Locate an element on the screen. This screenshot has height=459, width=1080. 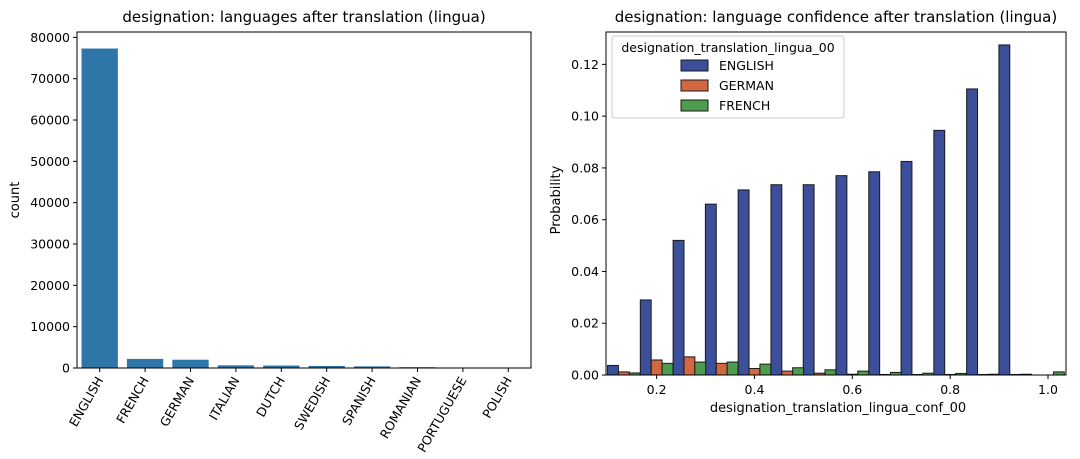
y-tick-label: 0.02 is located at coordinates (585, 323).